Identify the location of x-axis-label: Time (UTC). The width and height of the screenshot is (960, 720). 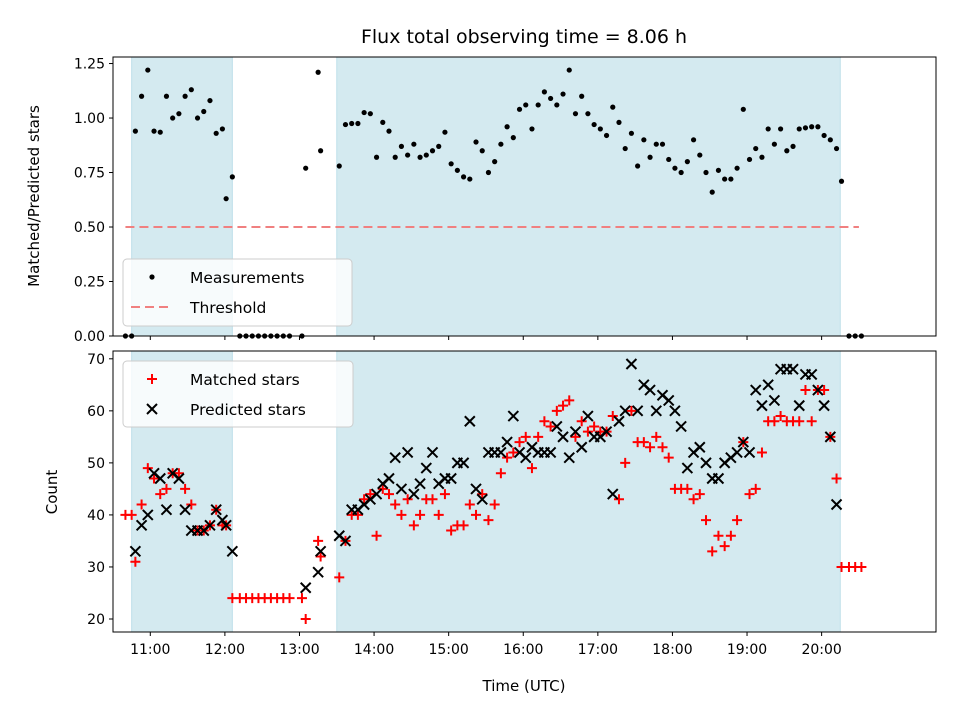
(524, 686).